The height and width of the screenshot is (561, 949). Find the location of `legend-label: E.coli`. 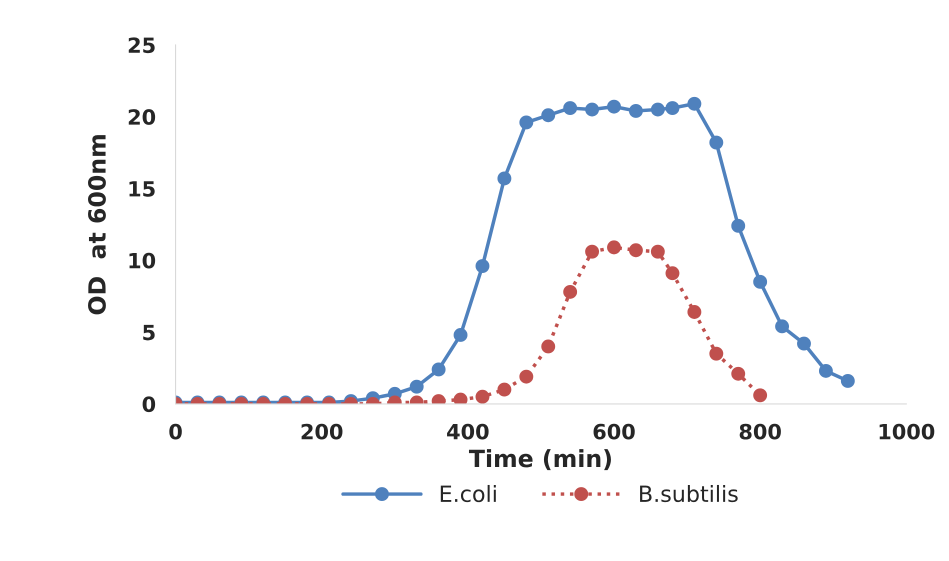

legend-label: E.coli is located at coordinates (468, 493).